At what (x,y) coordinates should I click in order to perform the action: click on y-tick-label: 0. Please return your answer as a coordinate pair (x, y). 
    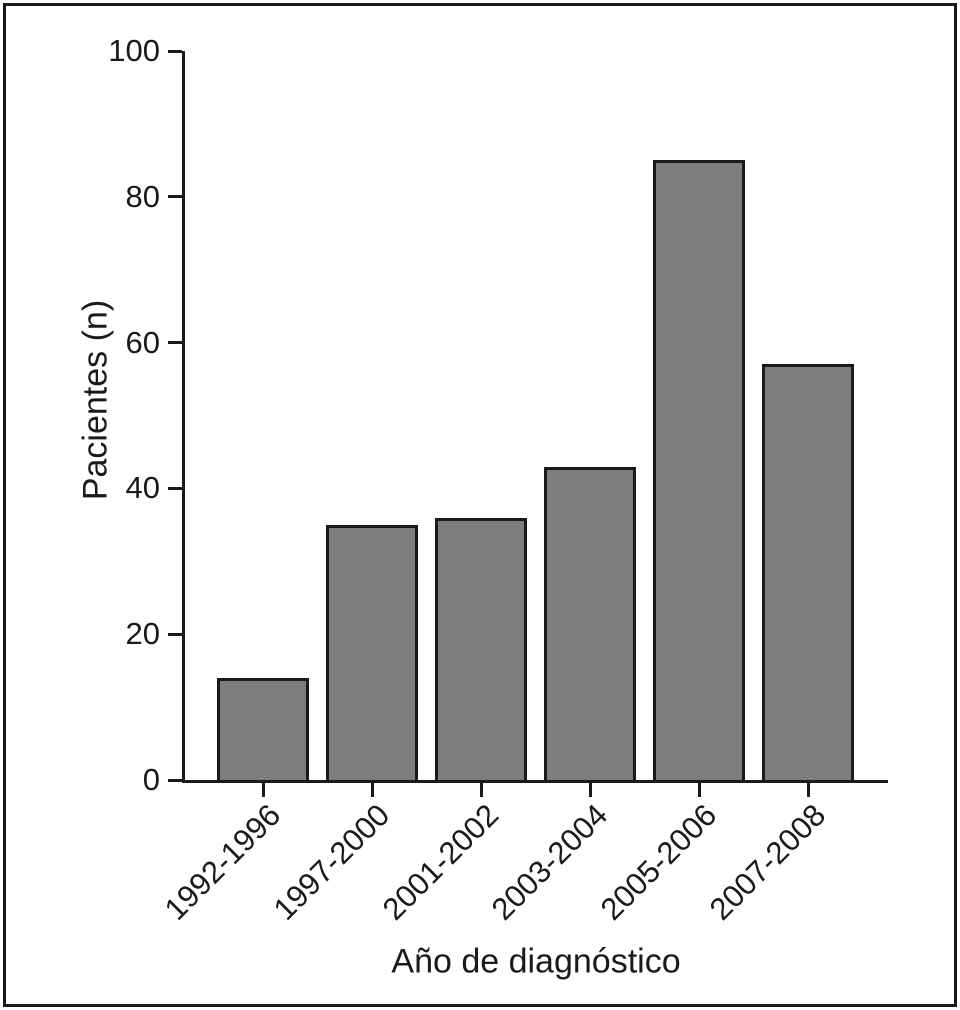
    Looking at the image, I should click on (151, 779).